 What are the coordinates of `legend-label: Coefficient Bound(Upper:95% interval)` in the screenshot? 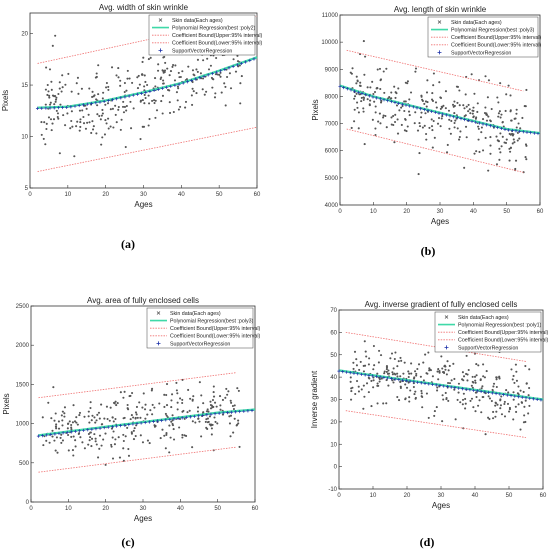 It's located at (503, 333).